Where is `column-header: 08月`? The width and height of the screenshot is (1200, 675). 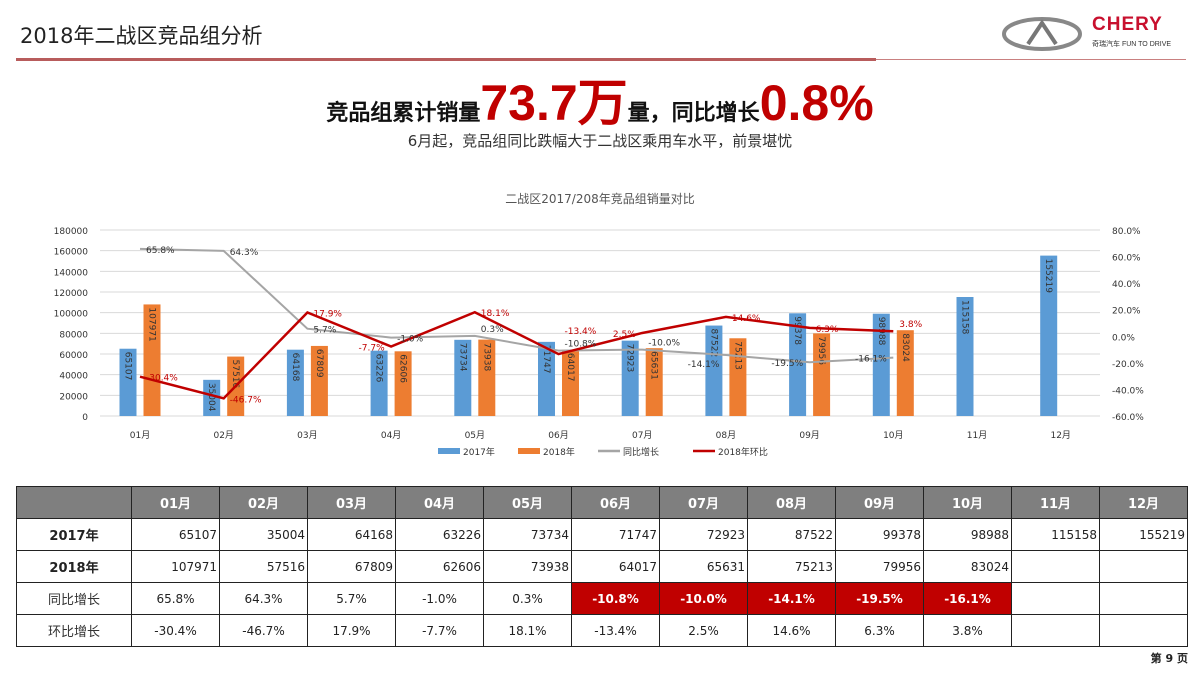 column-header: 08月 is located at coordinates (791, 502).